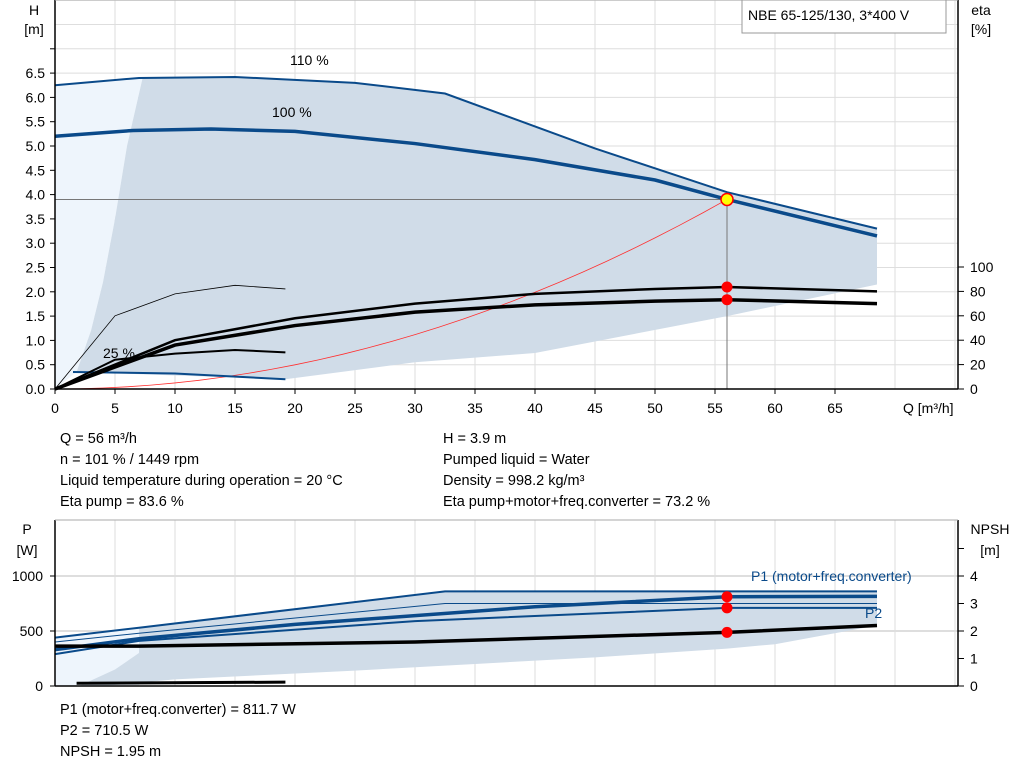  Describe the element at coordinates (974, 631) in the screenshot. I see `npsh-tick-label: 2` at that location.